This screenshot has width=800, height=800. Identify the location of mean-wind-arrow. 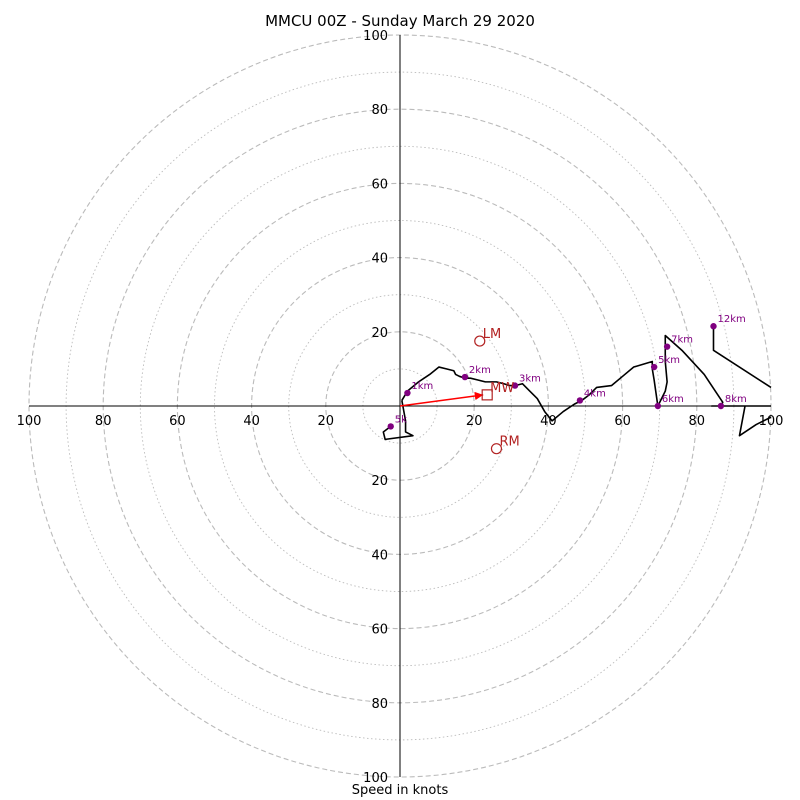
(441, 399).